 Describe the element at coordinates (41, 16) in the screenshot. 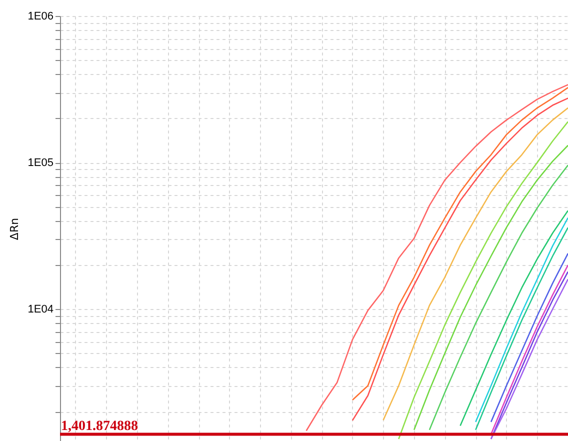

I see `y-tick-label: 1E06` at that location.